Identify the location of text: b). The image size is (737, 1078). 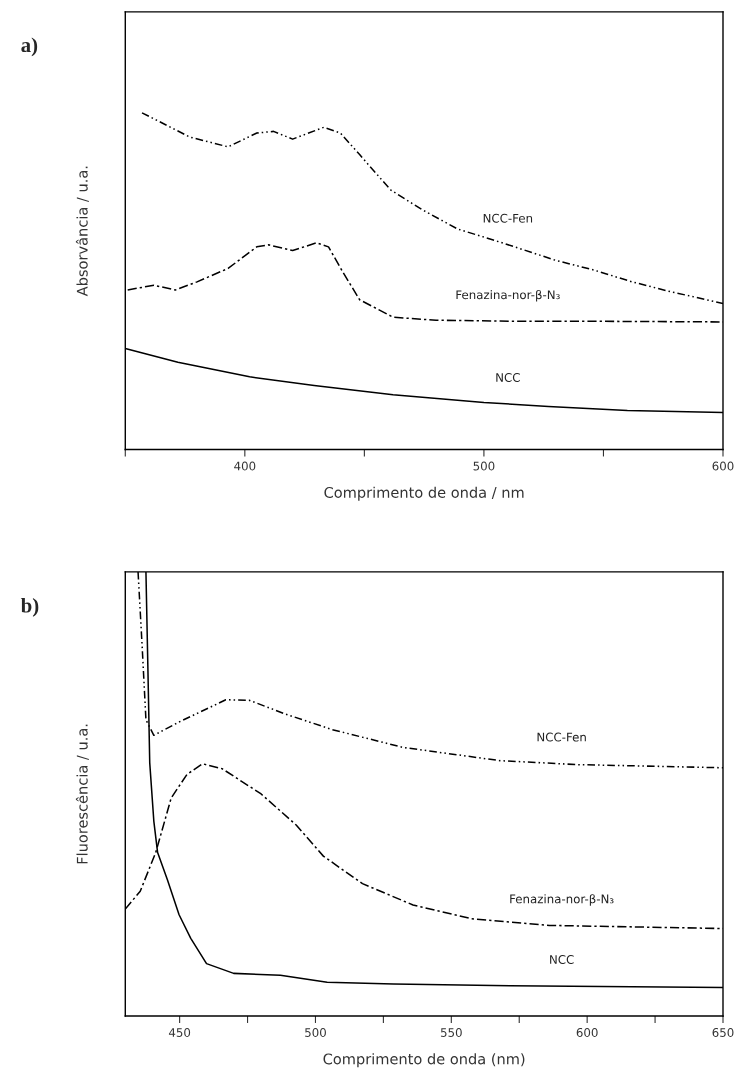
(29, 607).